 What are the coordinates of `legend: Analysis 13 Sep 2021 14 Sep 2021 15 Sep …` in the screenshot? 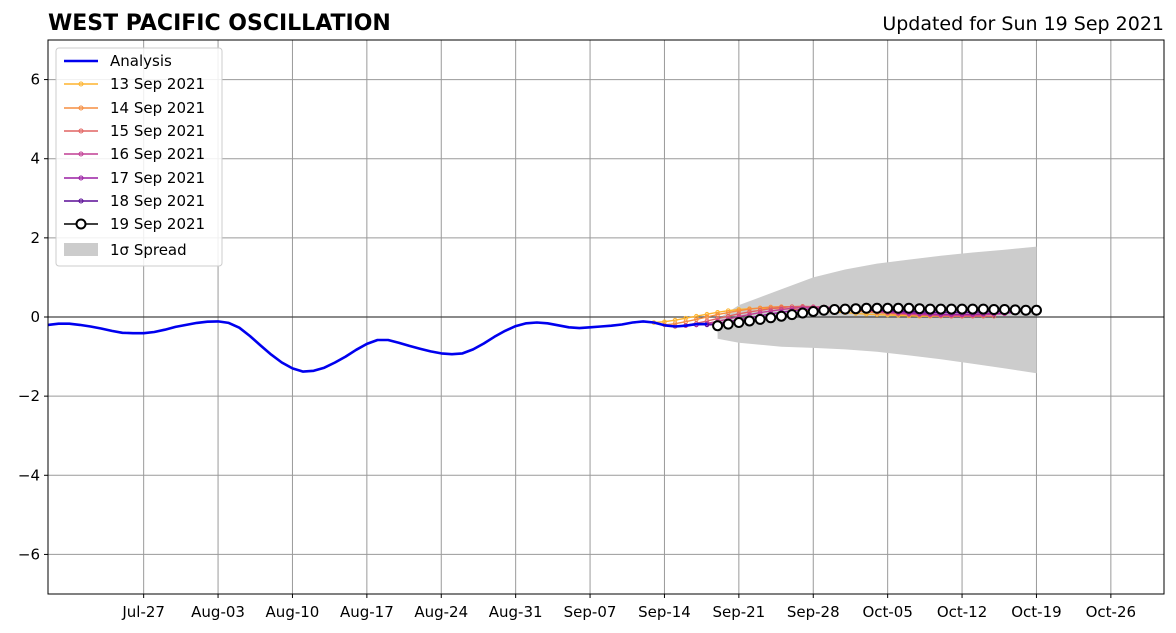 It's located at (139, 157).